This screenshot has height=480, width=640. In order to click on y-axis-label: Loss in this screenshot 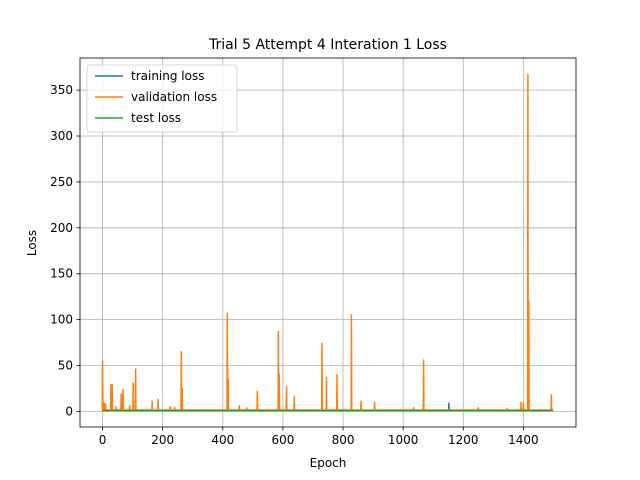, I will do `click(32, 243)`.